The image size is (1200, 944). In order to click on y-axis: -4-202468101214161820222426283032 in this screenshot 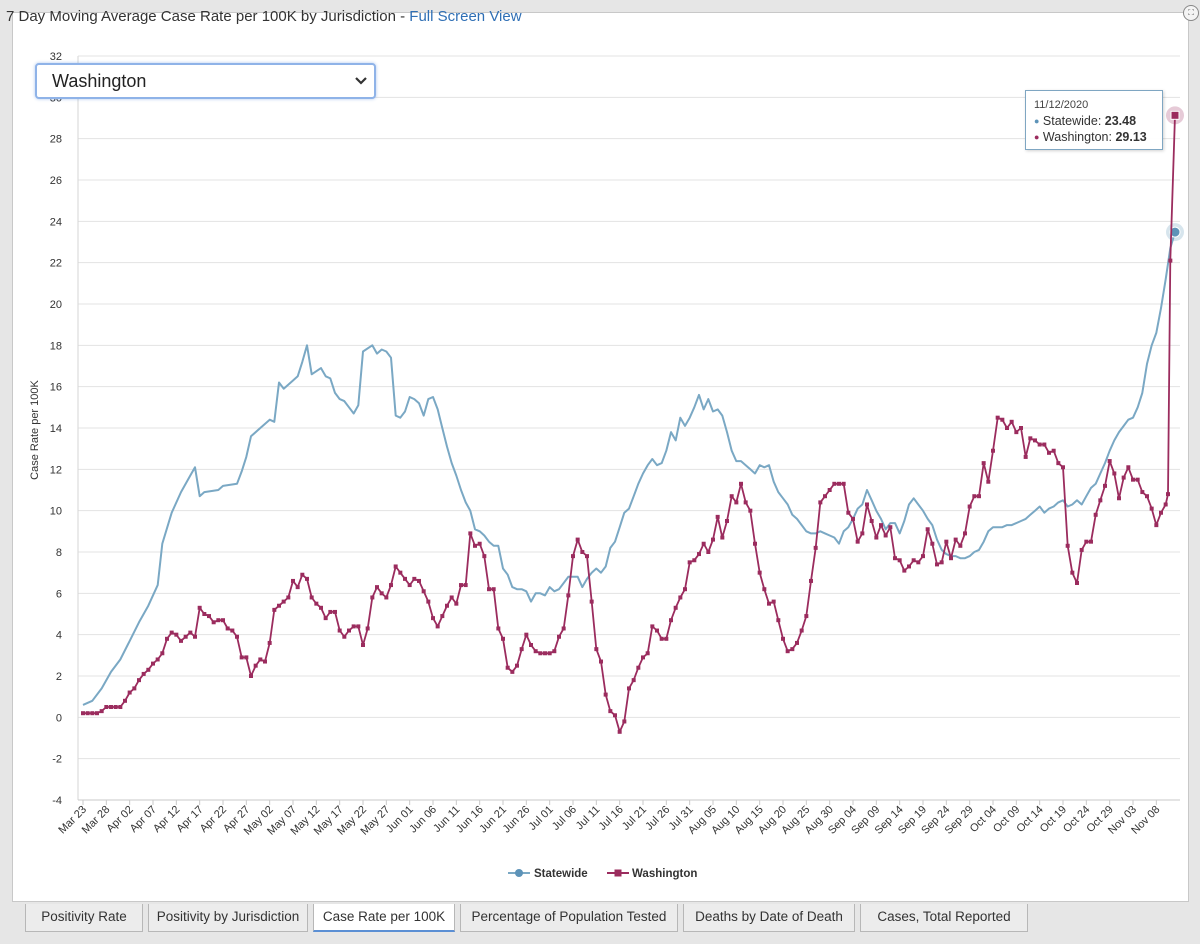, I will do `click(64, 429)`.